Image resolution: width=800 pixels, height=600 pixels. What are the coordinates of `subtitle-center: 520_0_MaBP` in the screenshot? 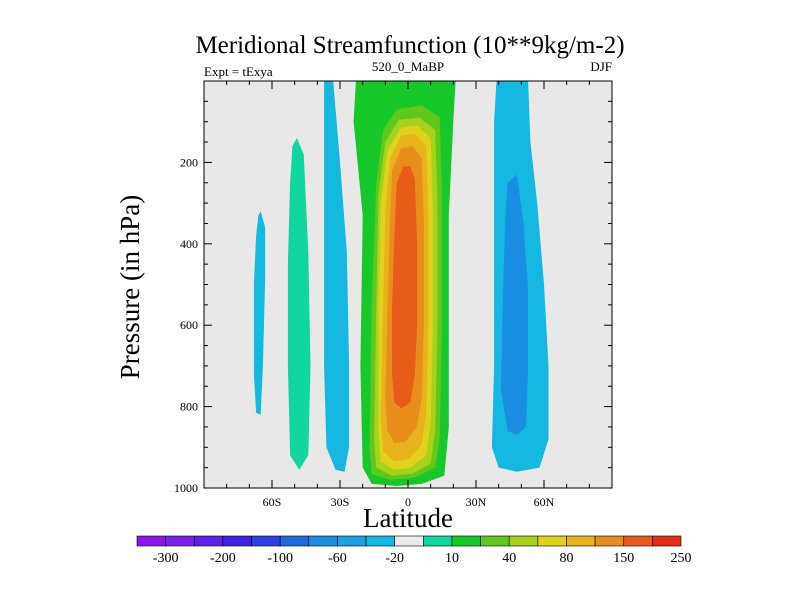 It's located at (408, 66).